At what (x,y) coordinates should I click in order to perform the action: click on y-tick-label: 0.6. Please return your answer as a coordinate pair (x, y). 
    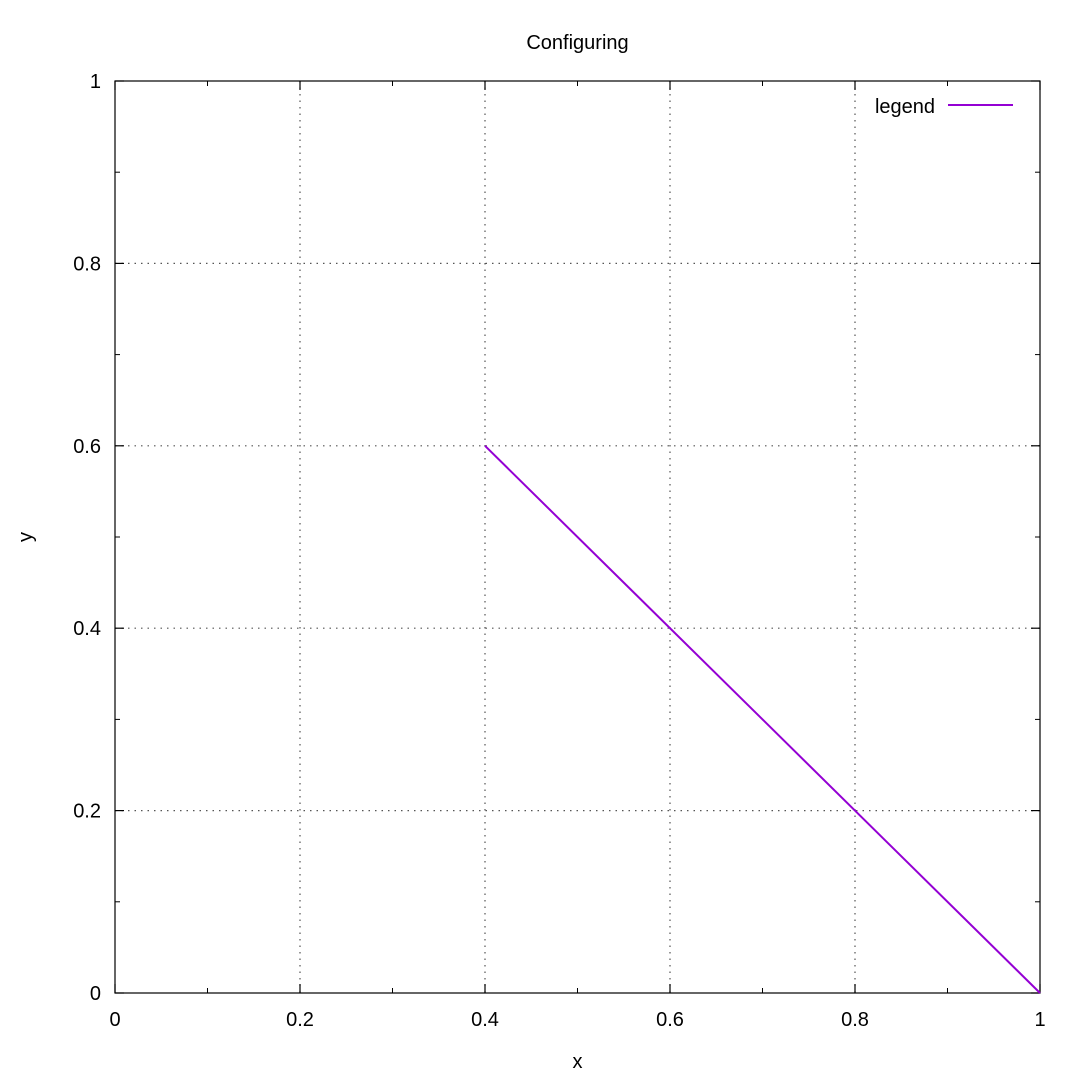
    Looking at the image, I should click on (87, 447).